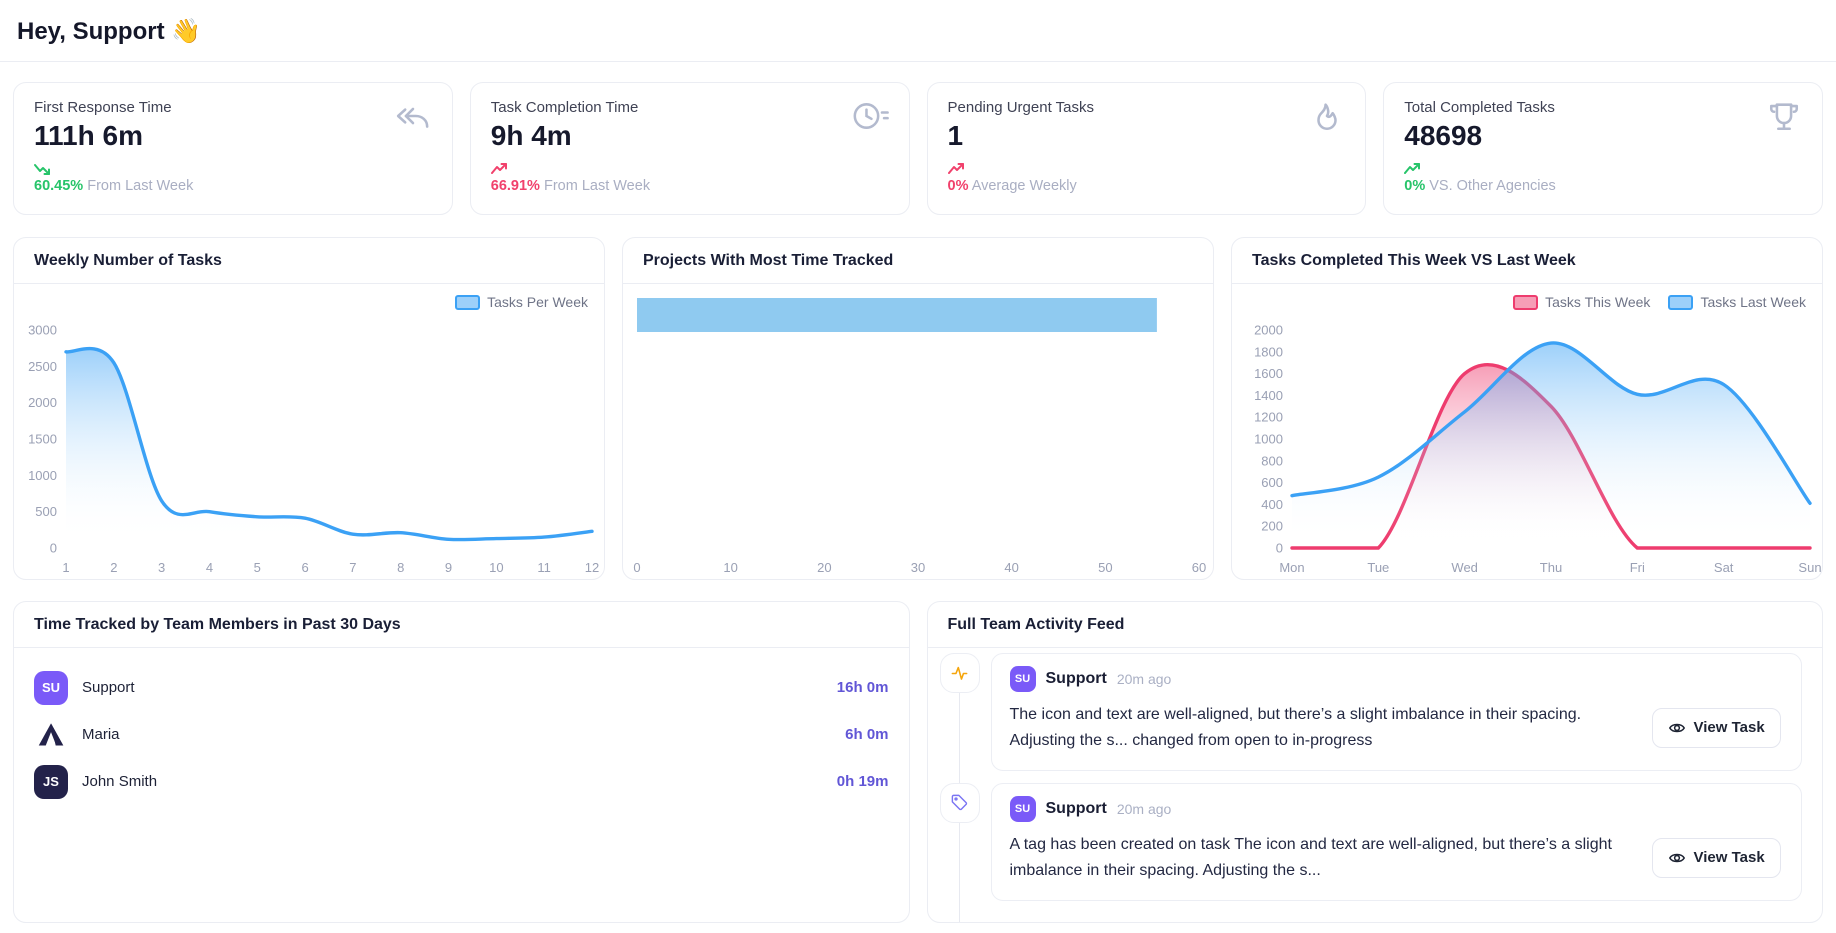 The height and width of the screenshot is (933, 1836). I want to click on page-title: Hey, Support 👋, so click(918, 31).